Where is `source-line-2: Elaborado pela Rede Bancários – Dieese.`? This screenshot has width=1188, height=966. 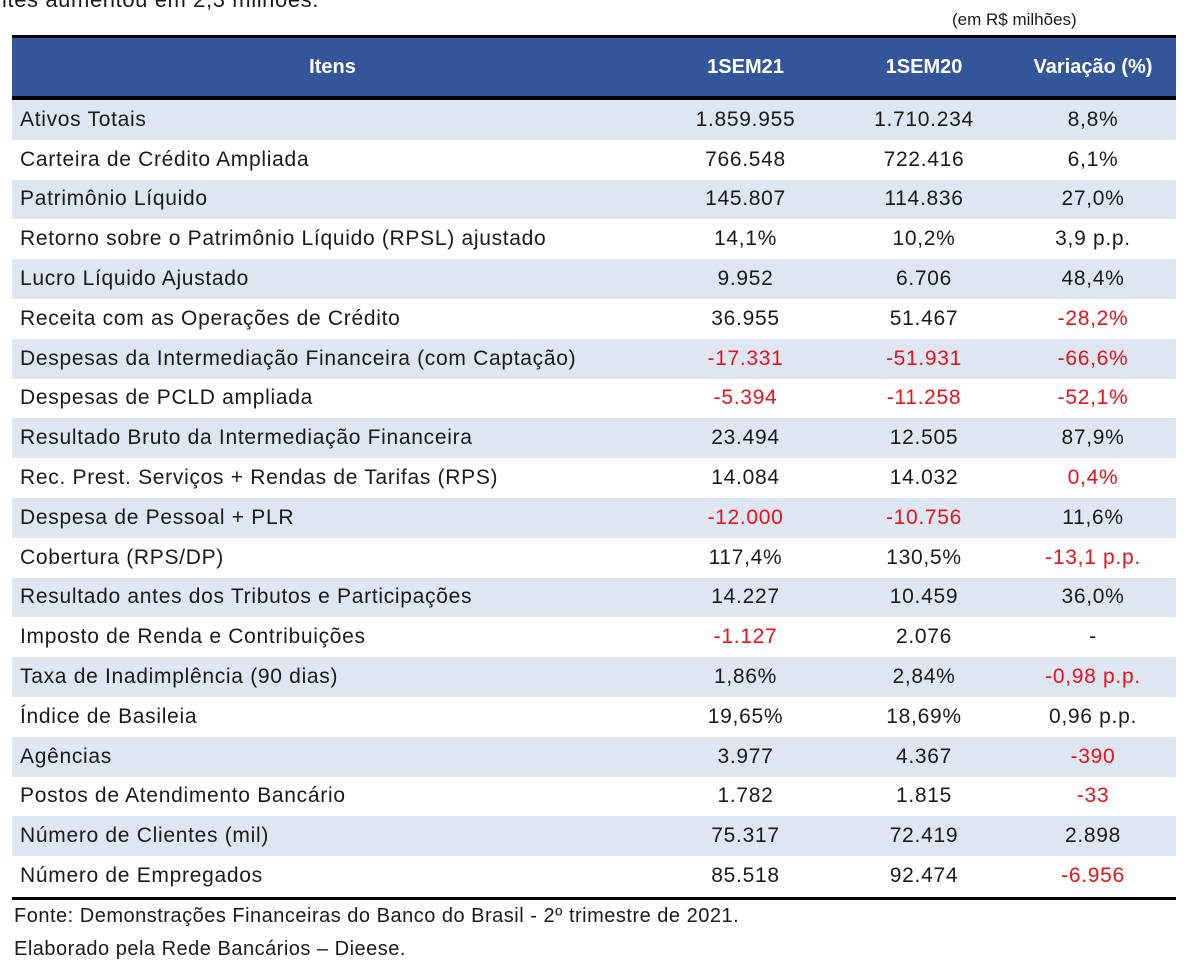
source-line-2: Elaborado pela Rede Bancários – Dieese. is located at coordinates (210, 949).